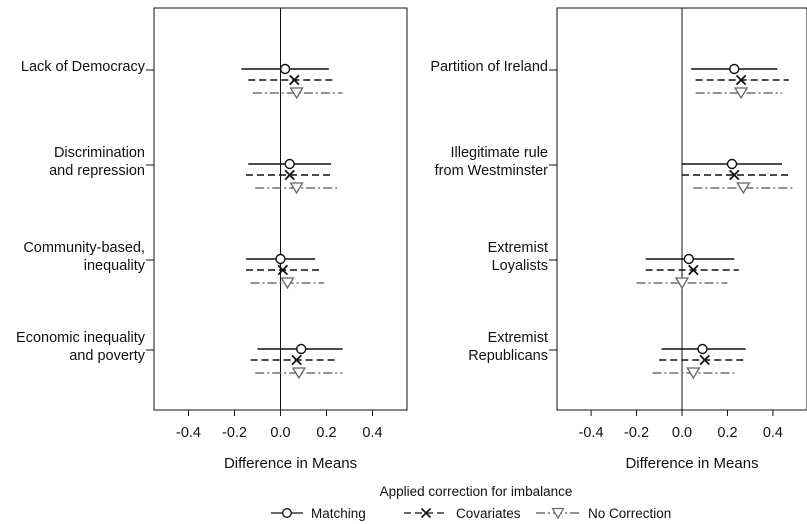 The image size is (807, 524). Describe the element at coordinates (287, 513) in the screenshot. I see `legend-matching-marker` at that location.